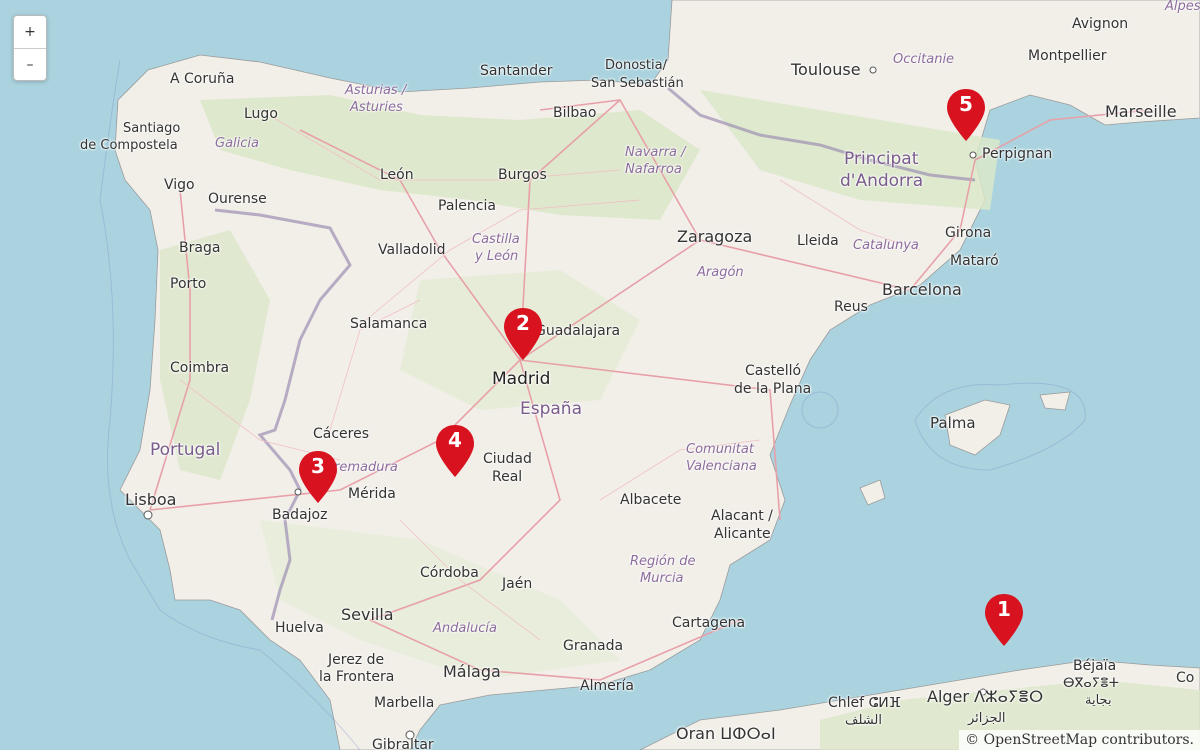  Describe the element at coordinates (412, 250) in the screenshot. I see `city-label-valladolid: Valladolid` at that location.